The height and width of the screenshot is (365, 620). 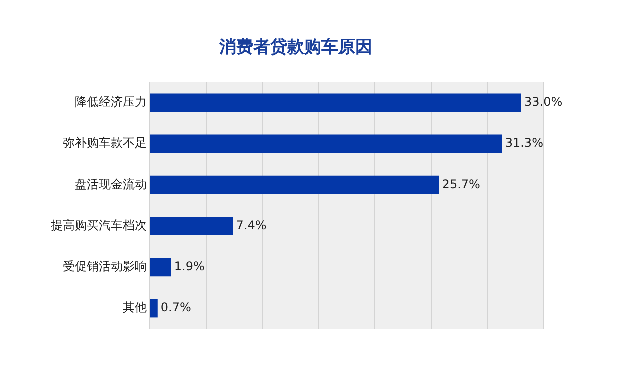 I want to click on y-tick-label: 盘活现金流动, so click(x=111, y=184).